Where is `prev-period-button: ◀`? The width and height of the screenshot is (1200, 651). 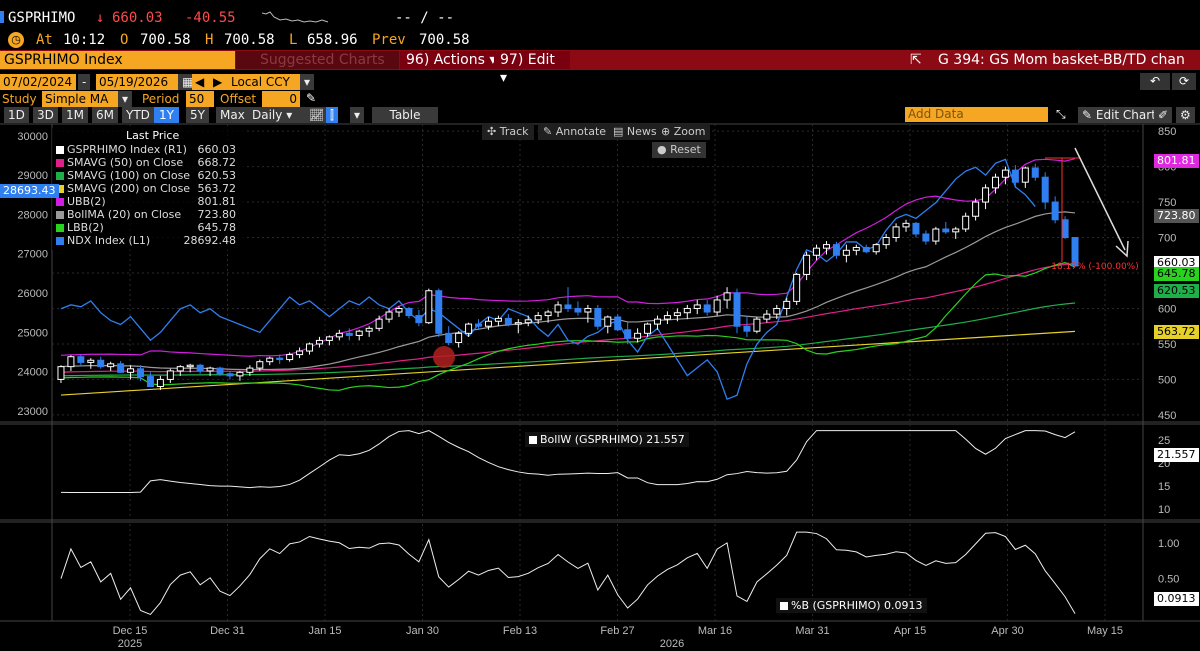 prev-period-button: ◀ is located at coordinates (203, 82).